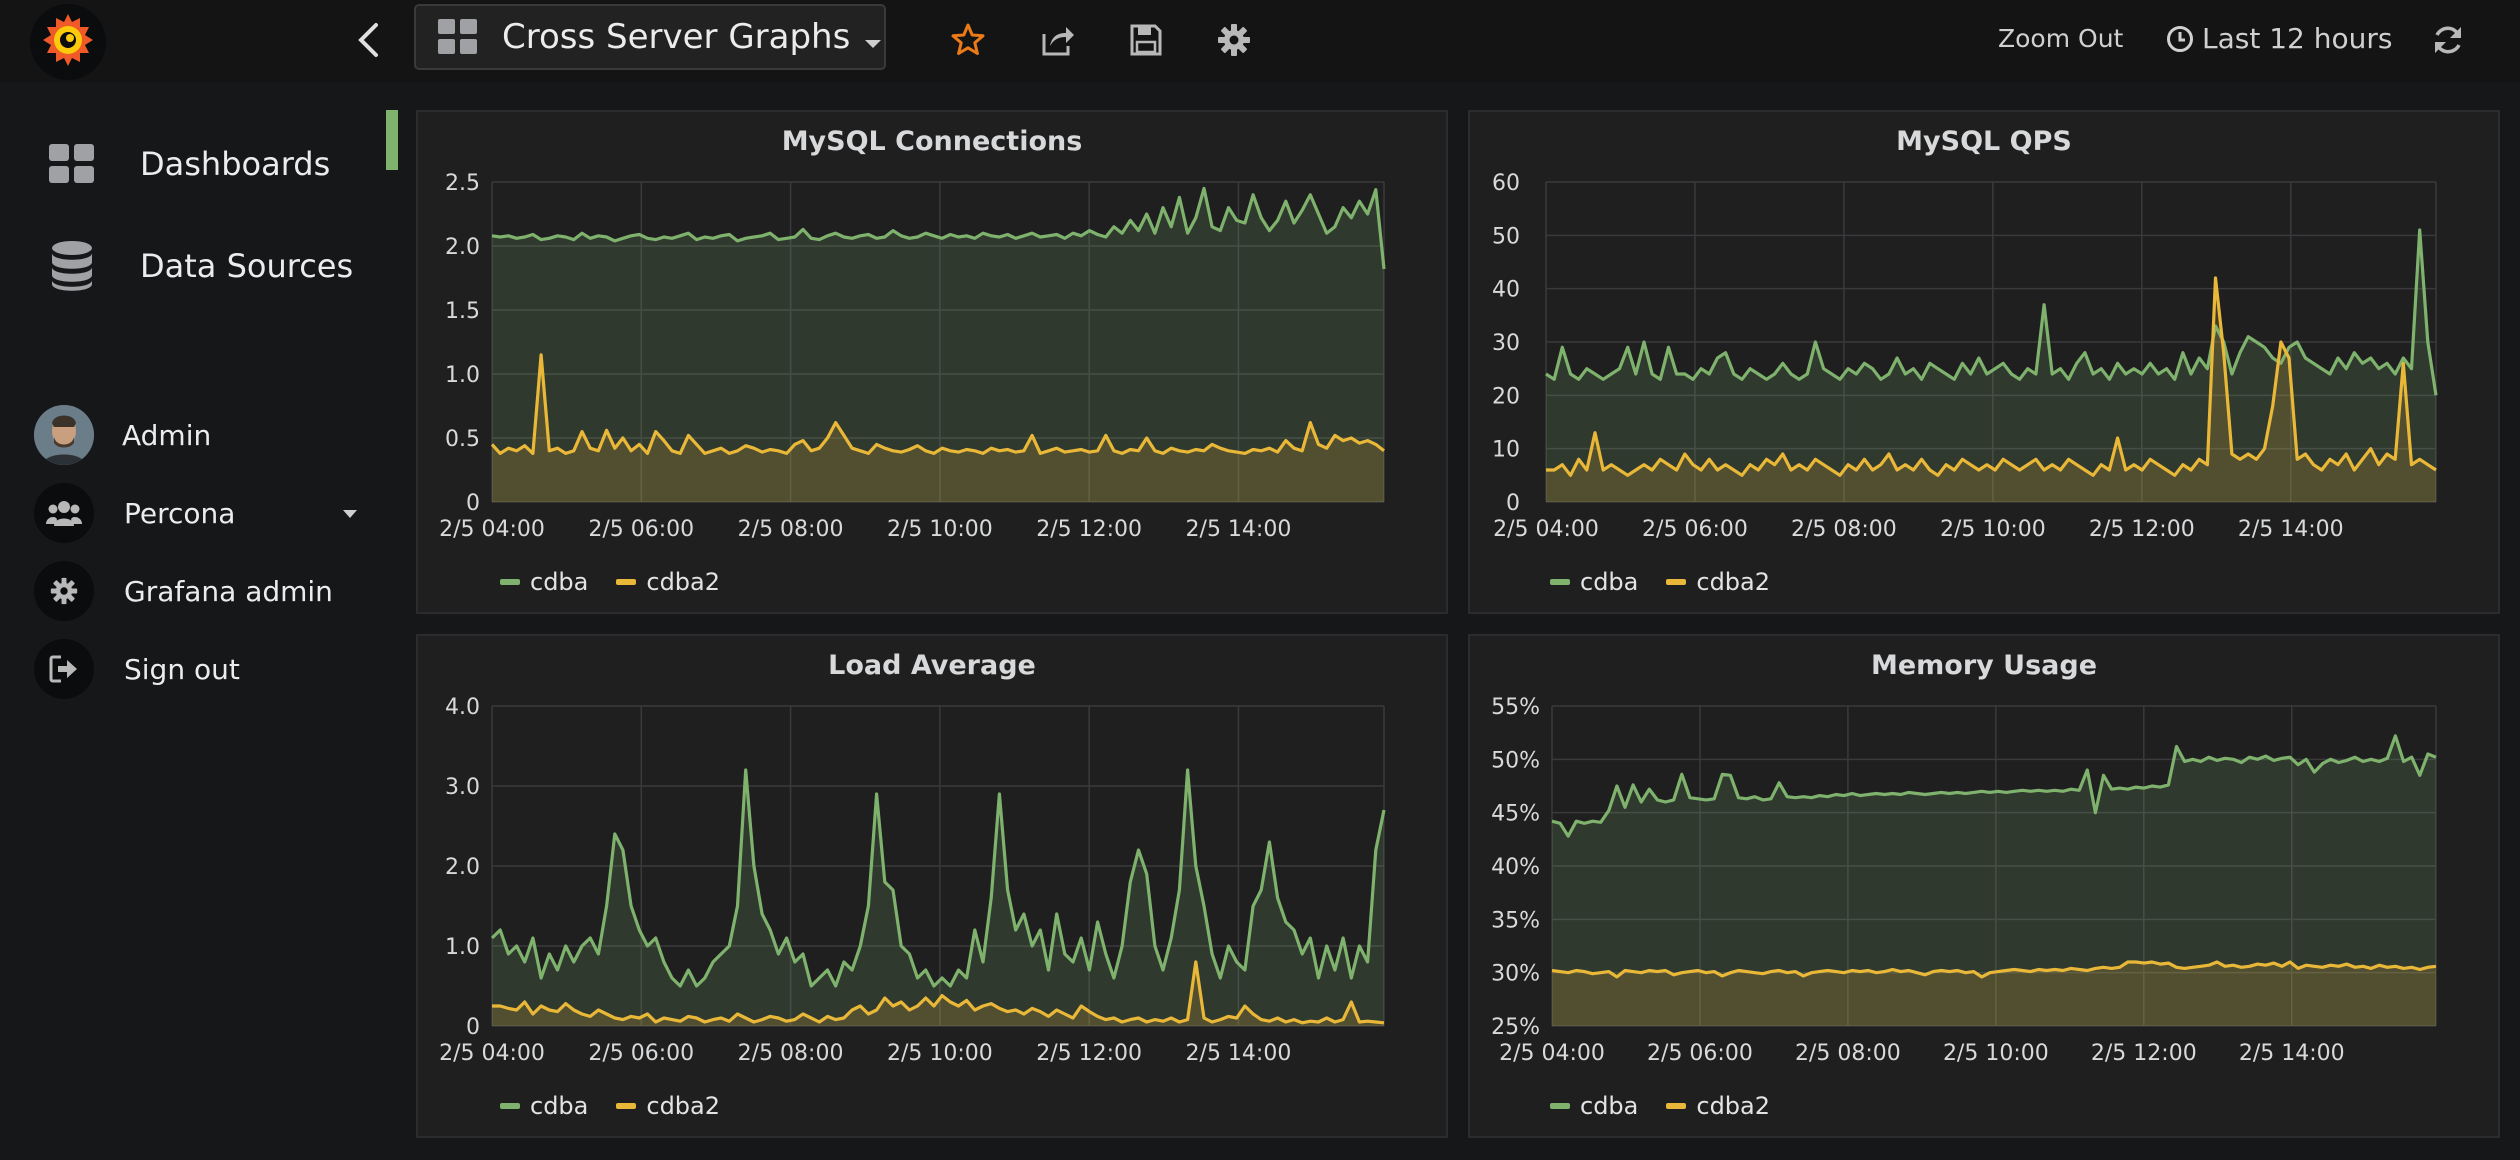  What do you see at coordinates (1058, 40) in the screenshot?
I see `share-button` at bounding box center [1058, 40].